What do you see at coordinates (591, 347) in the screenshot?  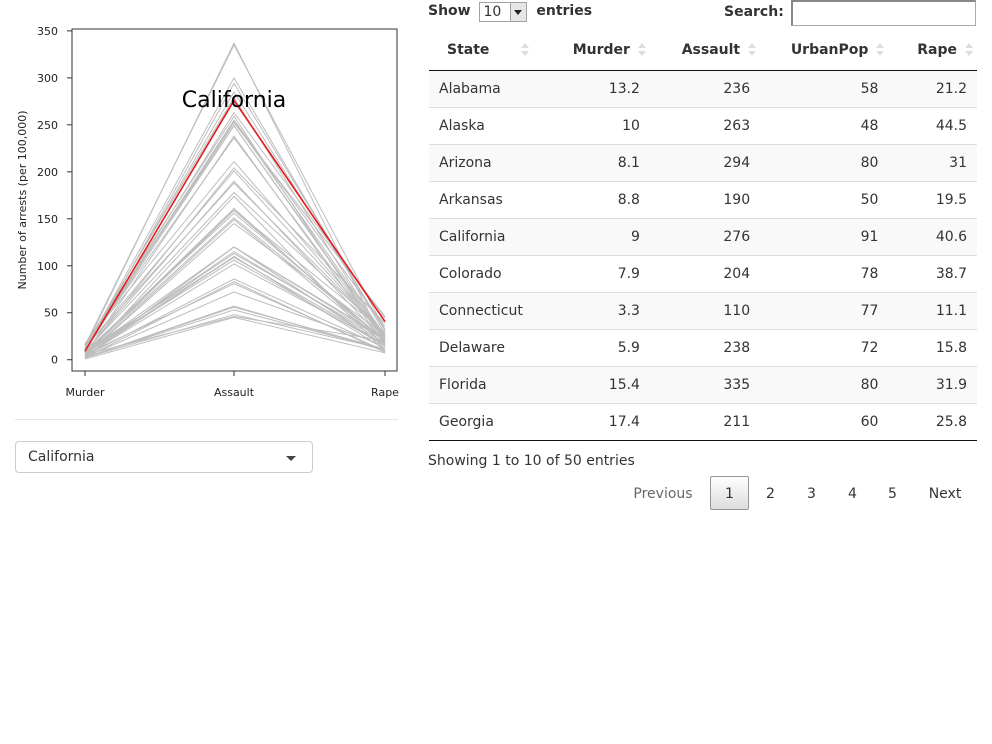 I see `cell-murder: 5.9` at bounding box center [591, 347].